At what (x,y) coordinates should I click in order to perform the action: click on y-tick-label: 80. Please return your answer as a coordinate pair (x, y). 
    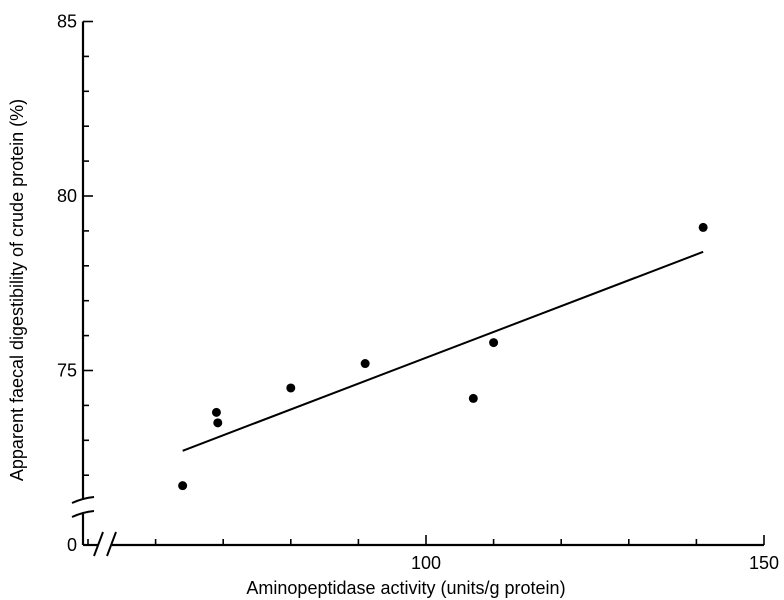
    Looking at the image, I should click on (67, 196).